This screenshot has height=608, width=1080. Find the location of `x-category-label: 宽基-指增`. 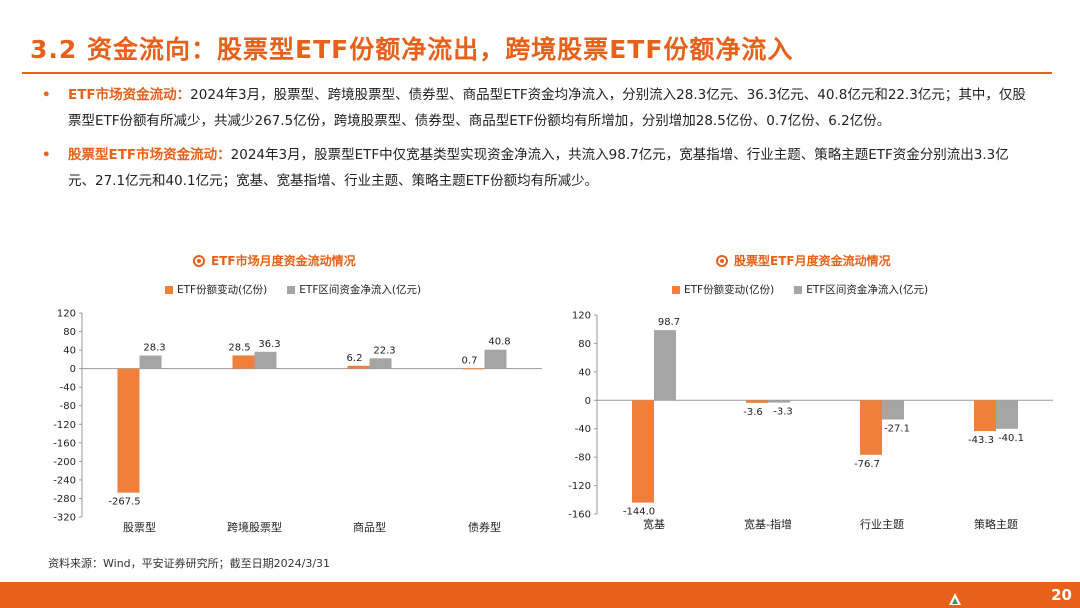

x-category-label: 宽基-指增 is located at coordinates (768, 524).